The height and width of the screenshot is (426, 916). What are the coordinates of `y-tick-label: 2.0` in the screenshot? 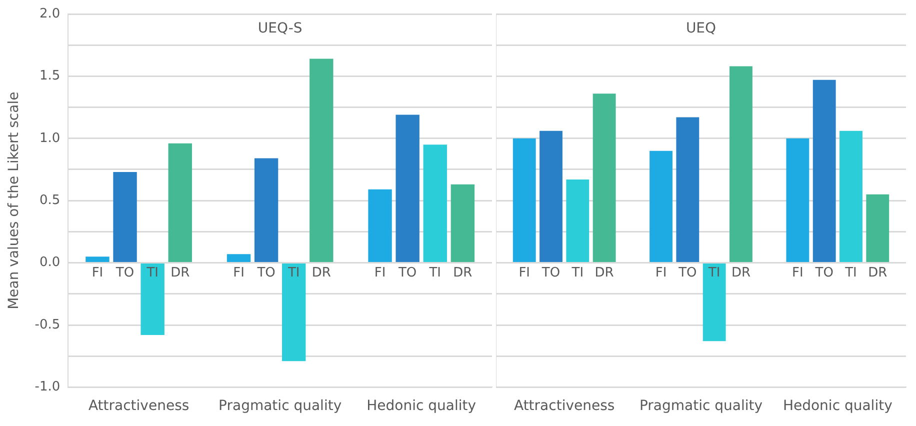 It's located at (49, 14).